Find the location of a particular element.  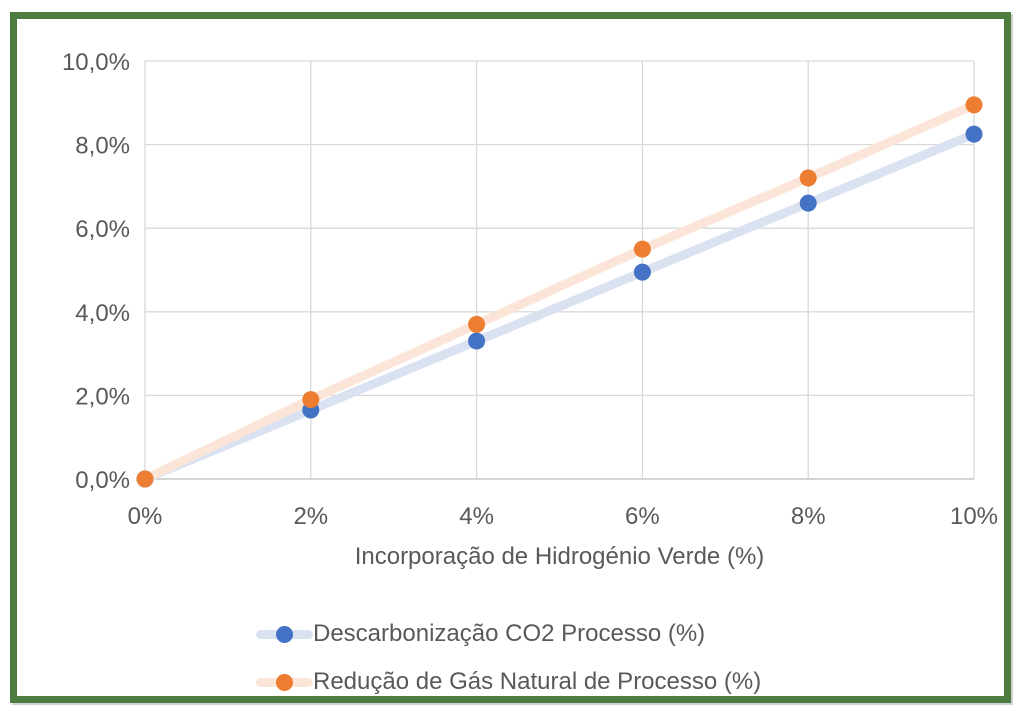

x-tick-label: 4% is located at coordinates (476, 516).